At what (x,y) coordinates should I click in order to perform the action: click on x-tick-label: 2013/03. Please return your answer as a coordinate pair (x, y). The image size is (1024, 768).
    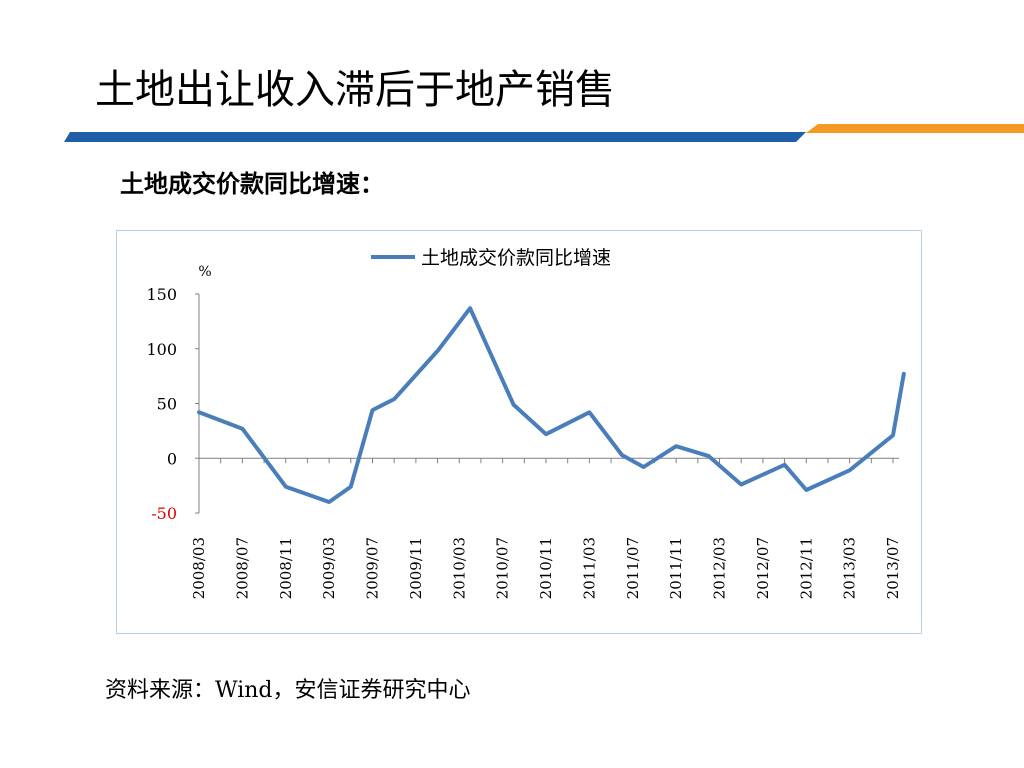
    Looking at the image, I should click on (850, 568).